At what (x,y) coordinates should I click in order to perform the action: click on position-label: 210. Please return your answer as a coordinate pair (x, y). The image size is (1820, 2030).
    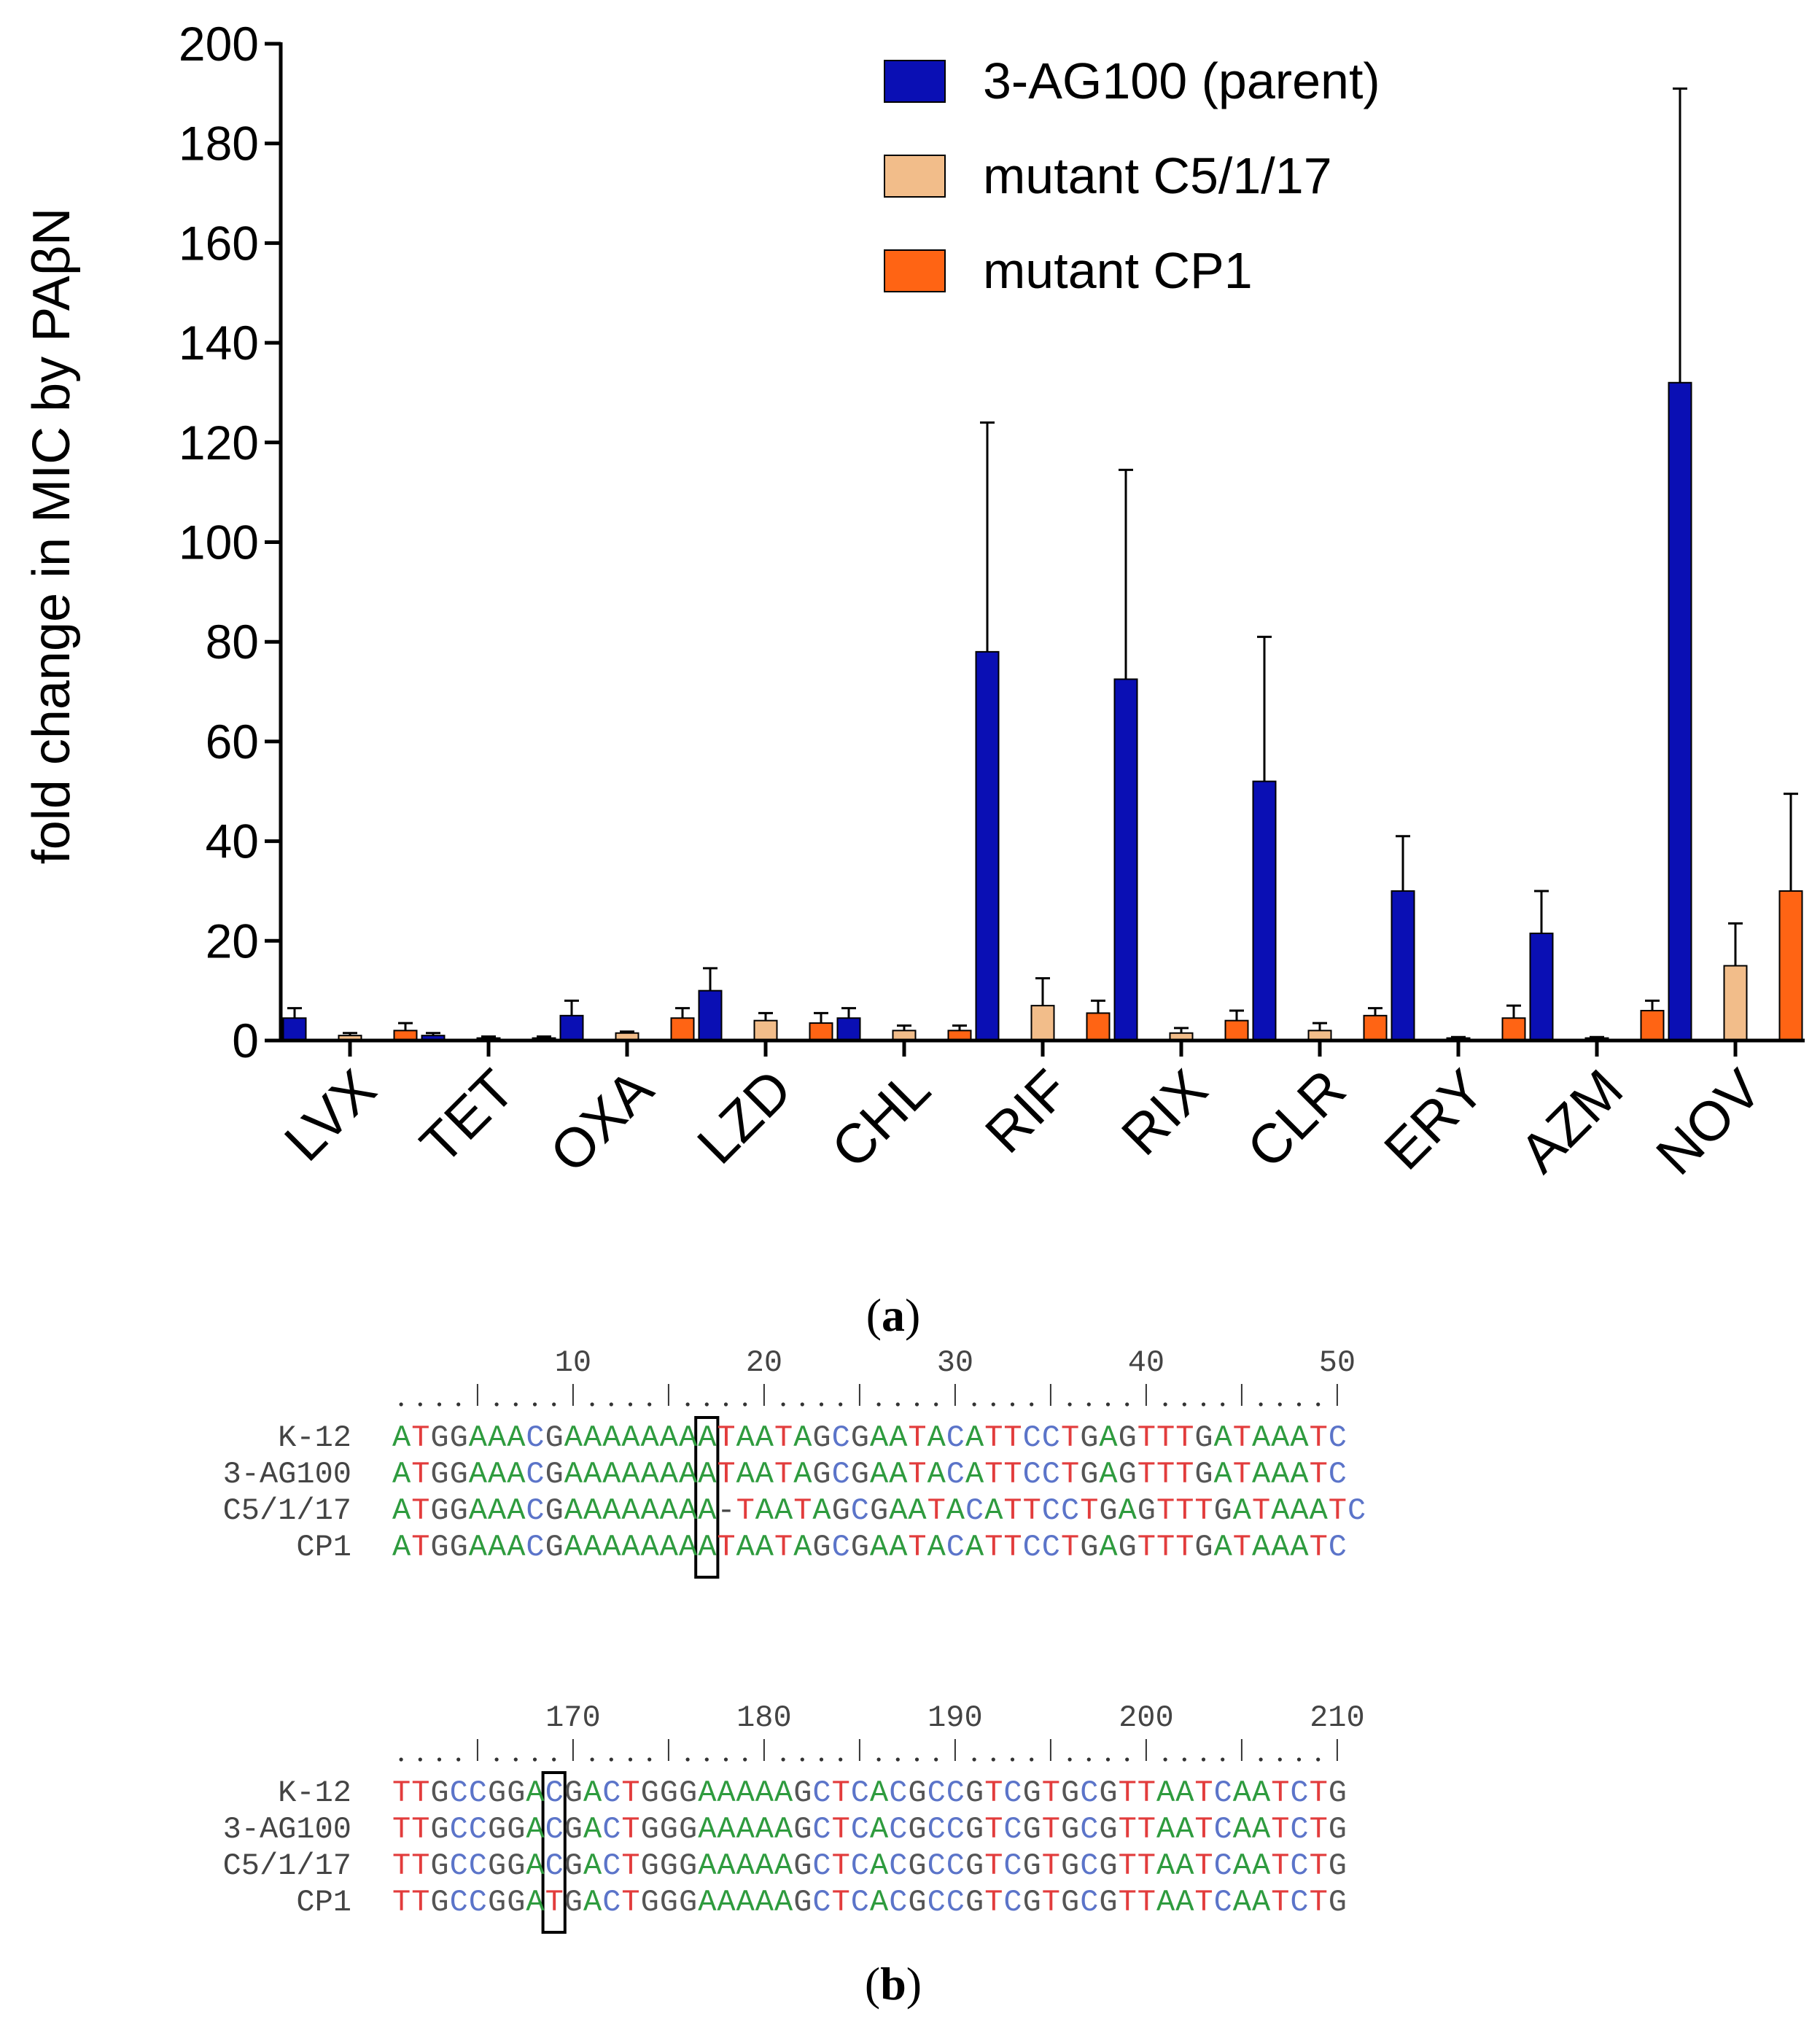
    Looking at the image, I should click on (1337, 1717).